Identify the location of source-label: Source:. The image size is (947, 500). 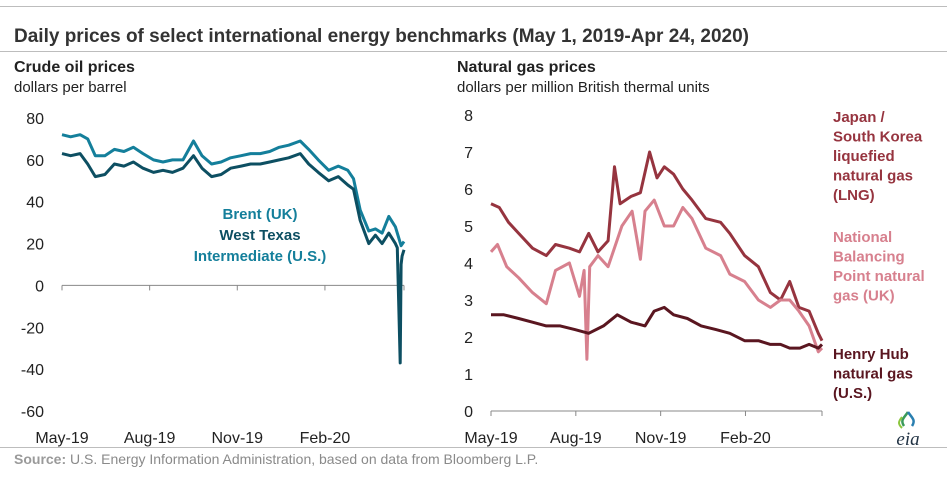
(40, 459).